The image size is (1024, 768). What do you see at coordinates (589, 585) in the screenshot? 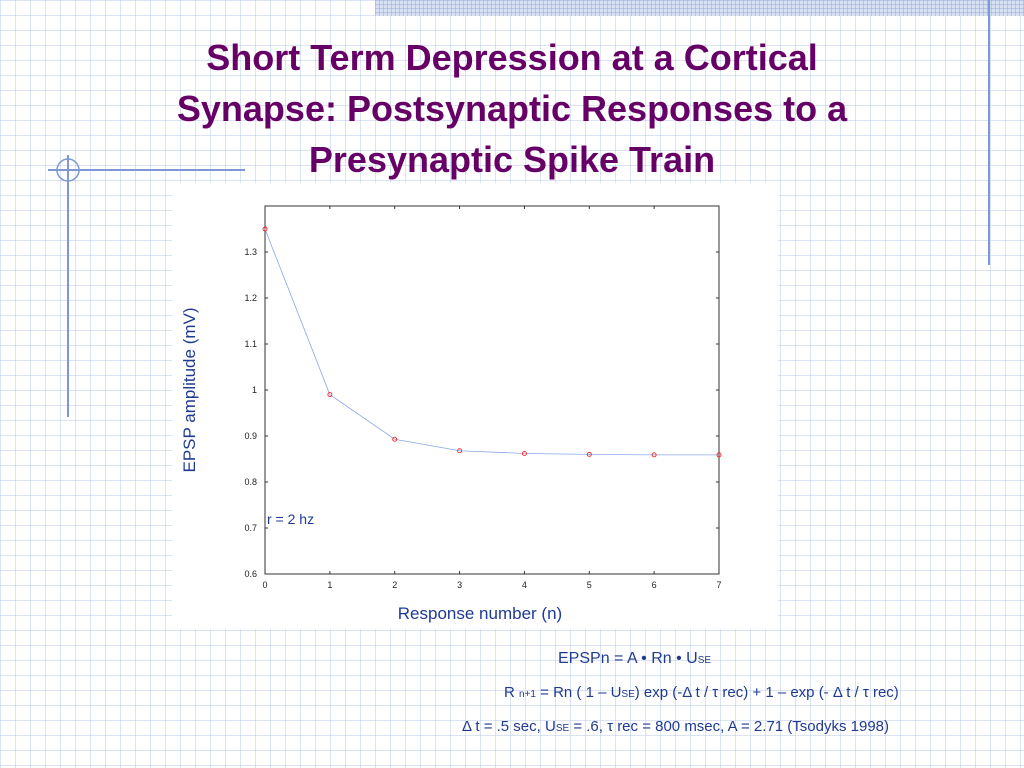
I see `x-tick-label: 5` at bounding box center [589, 585].